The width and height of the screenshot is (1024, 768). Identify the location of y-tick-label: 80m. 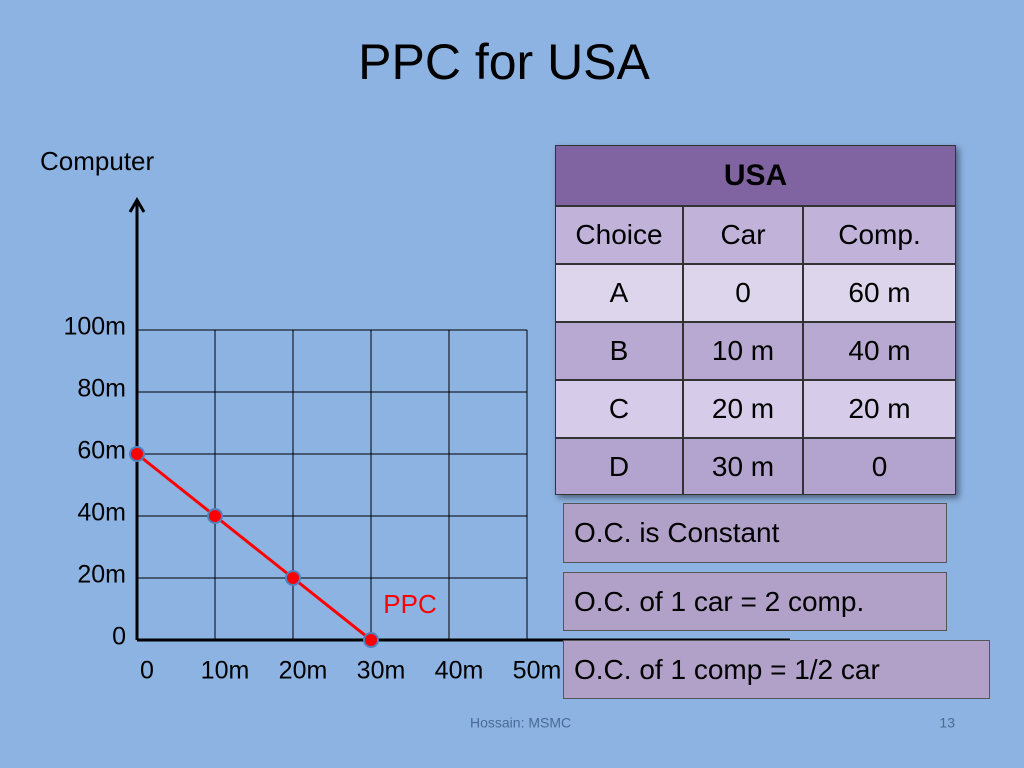
(101, 389).